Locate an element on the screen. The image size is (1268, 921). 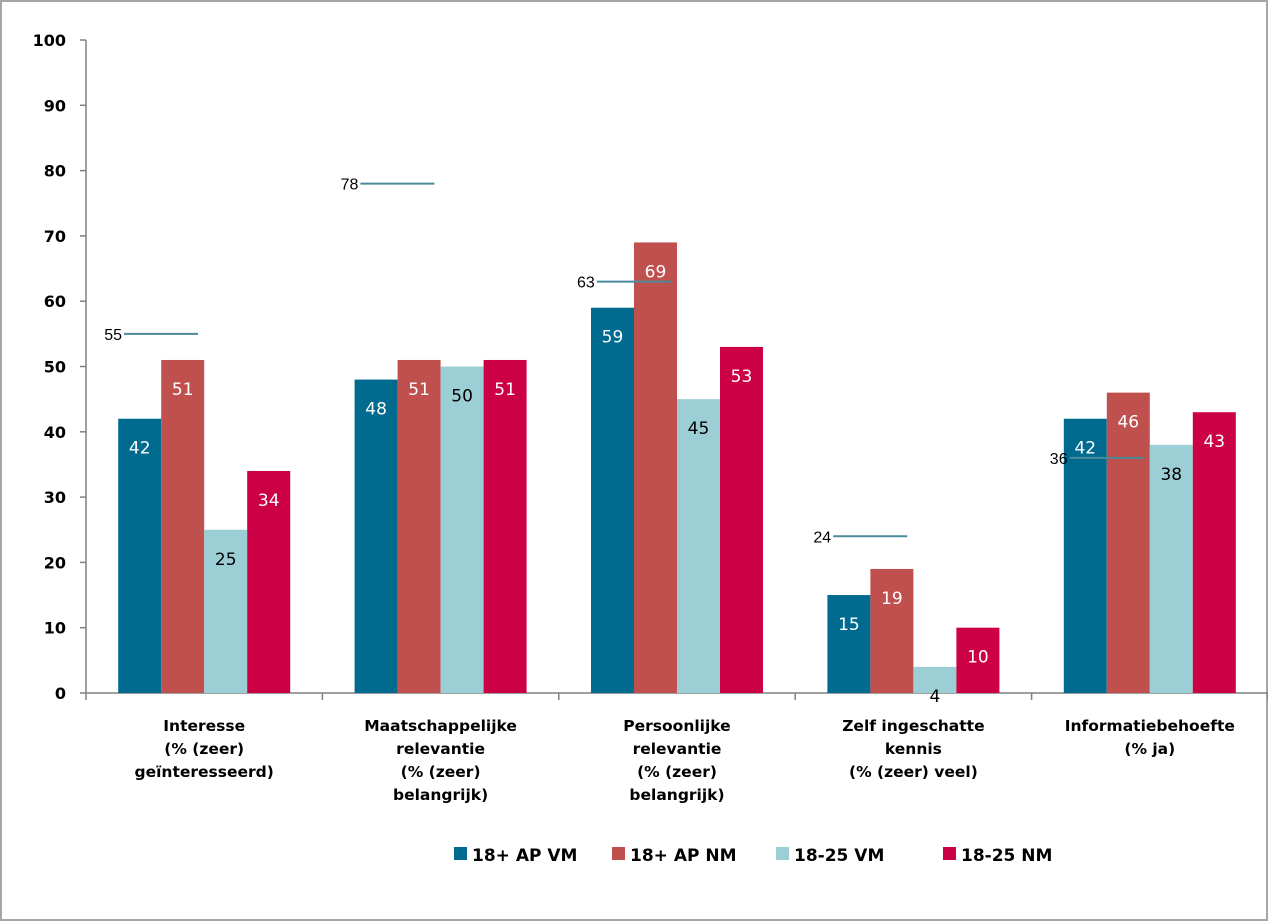
bar-value-label: 45 is located at coordinates (699, 429).